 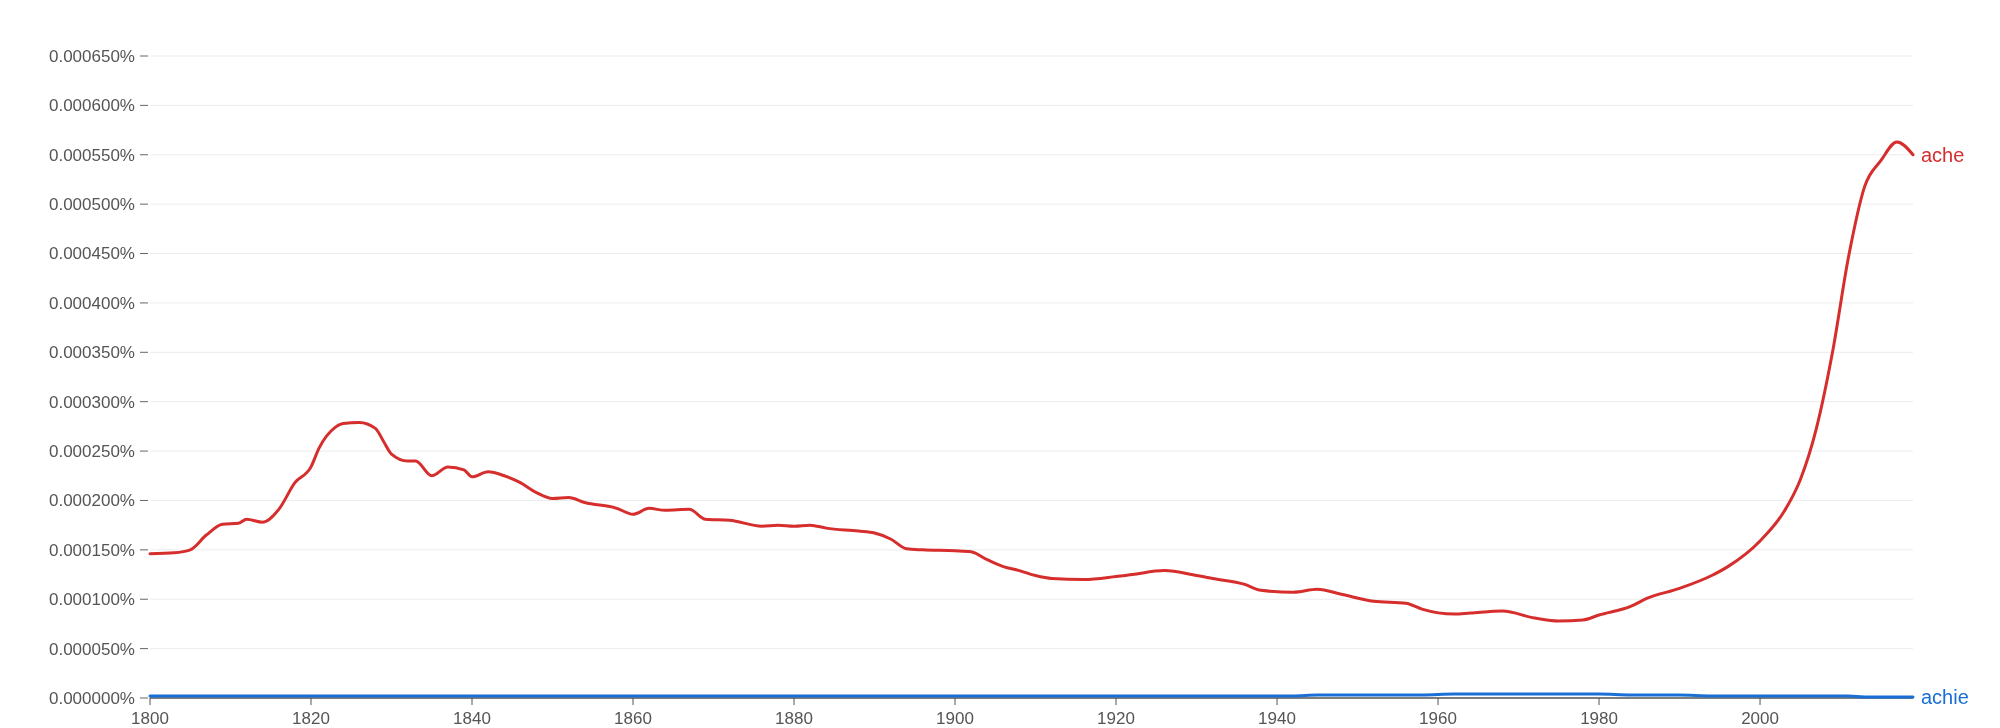 What do you see at coordinates (91, 56) in the screenshot?
I see `y-tick-label: 0.000650%` at bounding box center [91, 56].